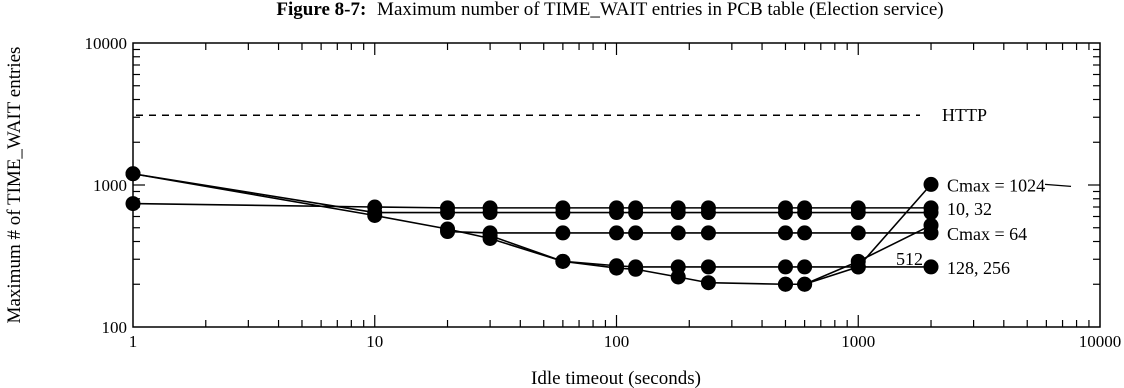 The image size is (1124, 388). I want to click on y-tick-label: 10000, so click(106, 43).